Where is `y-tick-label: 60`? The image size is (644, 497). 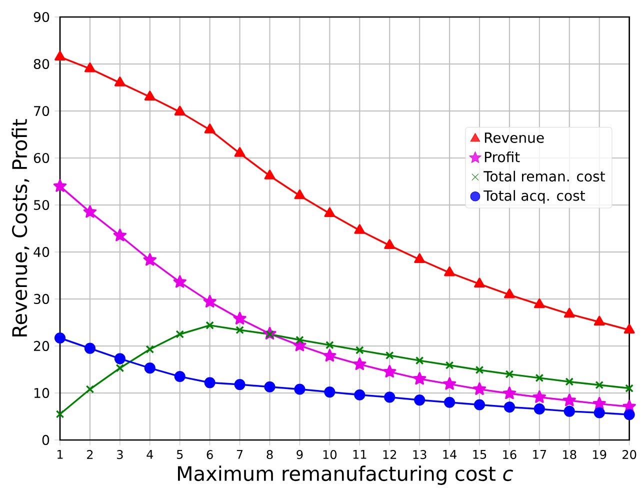 y-tick-label: 60 is located at coordinates (42, 158).